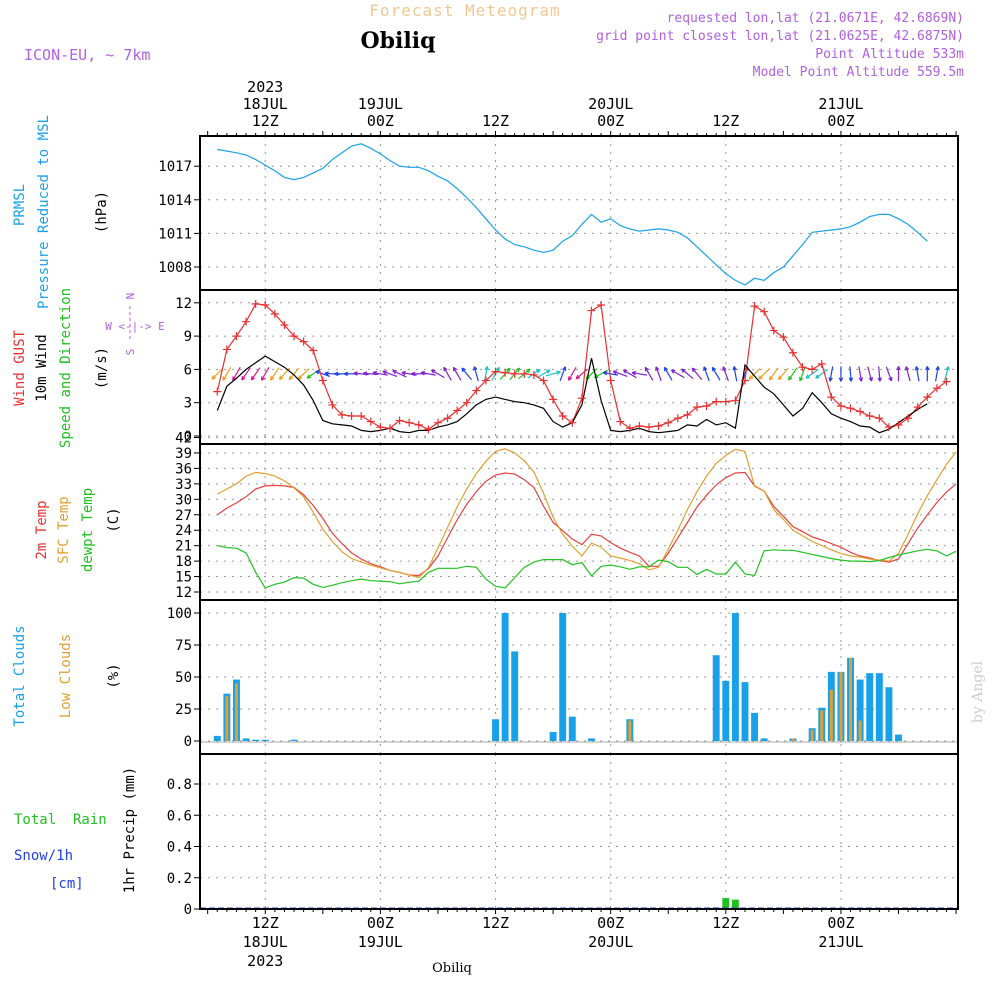 The height and width of the screenshot is (1000, 1000). I want to click on time-label-bottom: 19JUL, so click(380, 942).